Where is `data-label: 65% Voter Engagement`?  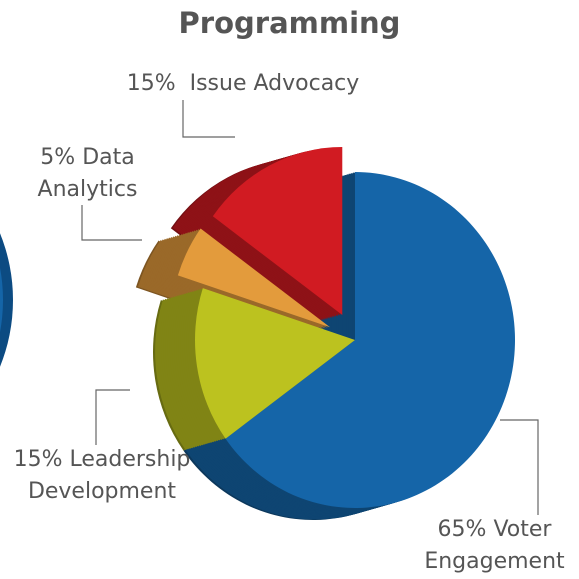 data-label: 65% Voter Engagement is located at coordinates (494, 546).